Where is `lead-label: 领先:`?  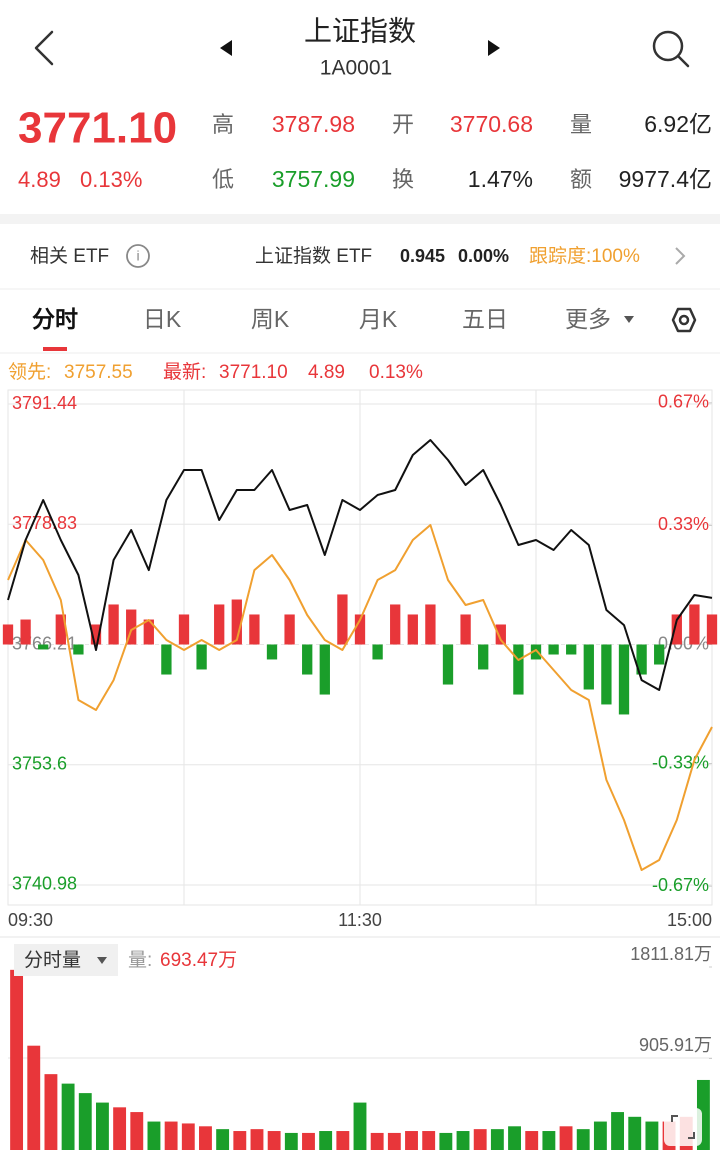
lead-label: 领先: is located at coordinates (29, 372).